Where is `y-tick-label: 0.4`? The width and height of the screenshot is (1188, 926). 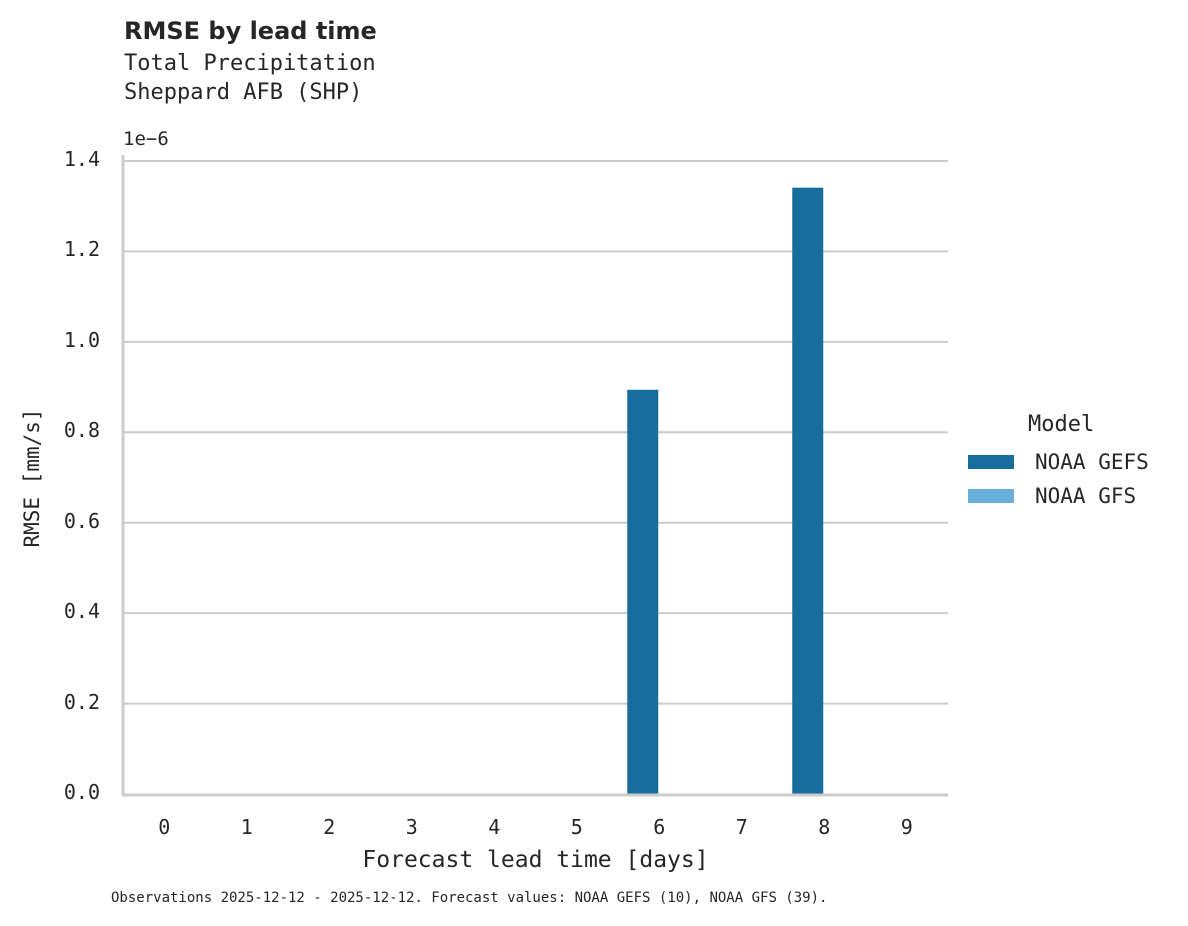
y-tick-label: 0.4 is located at coordinates (81, 611).